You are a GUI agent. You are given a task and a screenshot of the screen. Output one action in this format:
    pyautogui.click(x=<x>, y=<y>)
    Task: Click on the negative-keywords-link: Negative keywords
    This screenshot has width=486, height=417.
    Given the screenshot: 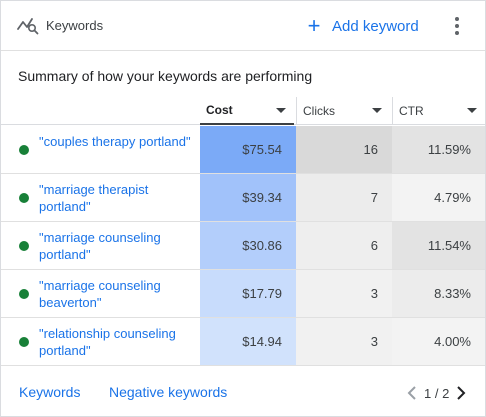 What is the action you would take?
    pyautogui.click(x=168, y=392)
    